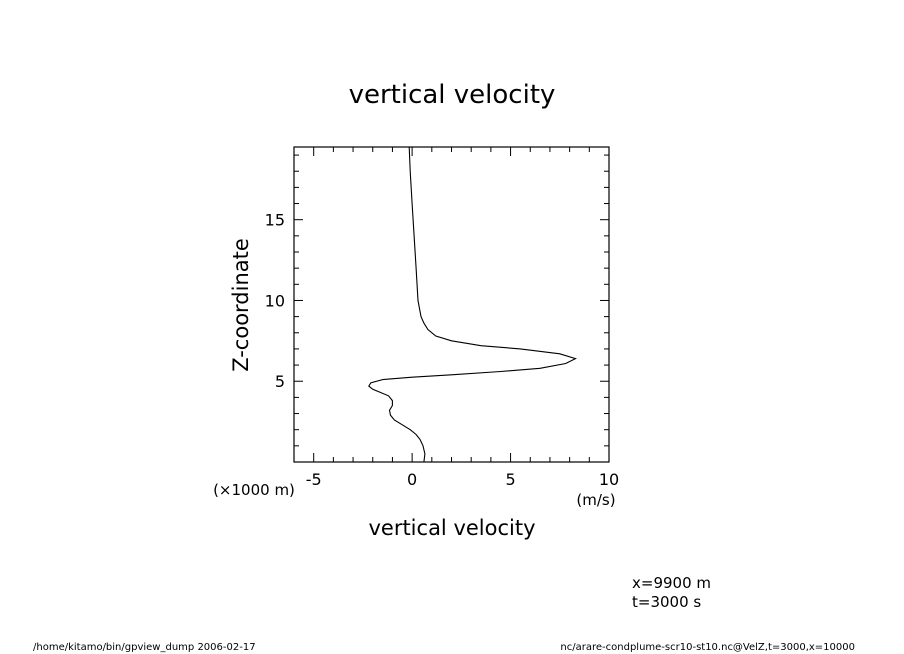  Describe the element at coordinates (609, 479) in the screenshot. I see `x-tick-label: 10` at that location.